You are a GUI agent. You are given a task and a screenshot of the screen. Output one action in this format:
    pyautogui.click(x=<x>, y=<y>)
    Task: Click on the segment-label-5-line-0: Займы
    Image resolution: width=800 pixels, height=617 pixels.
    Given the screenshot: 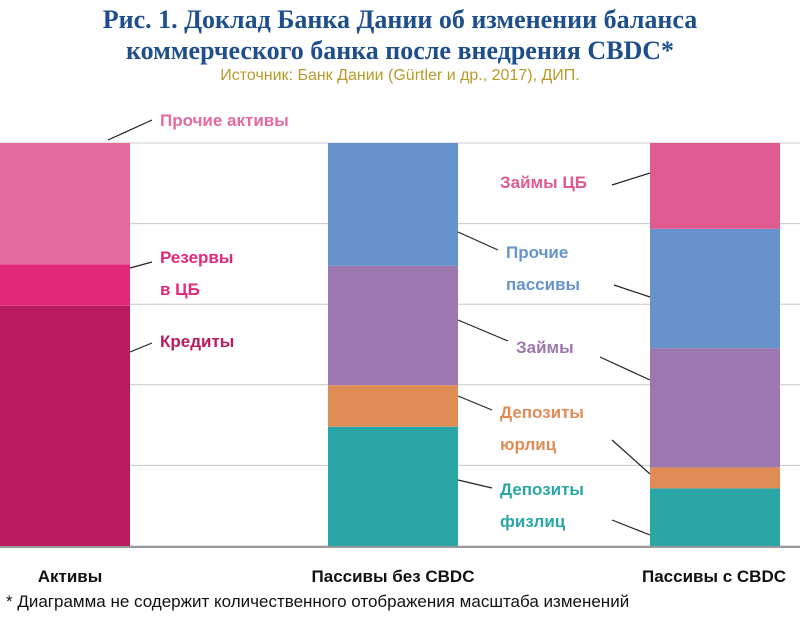 What is the action you would take?
    pyautogui.click(x=545, y=347)
    